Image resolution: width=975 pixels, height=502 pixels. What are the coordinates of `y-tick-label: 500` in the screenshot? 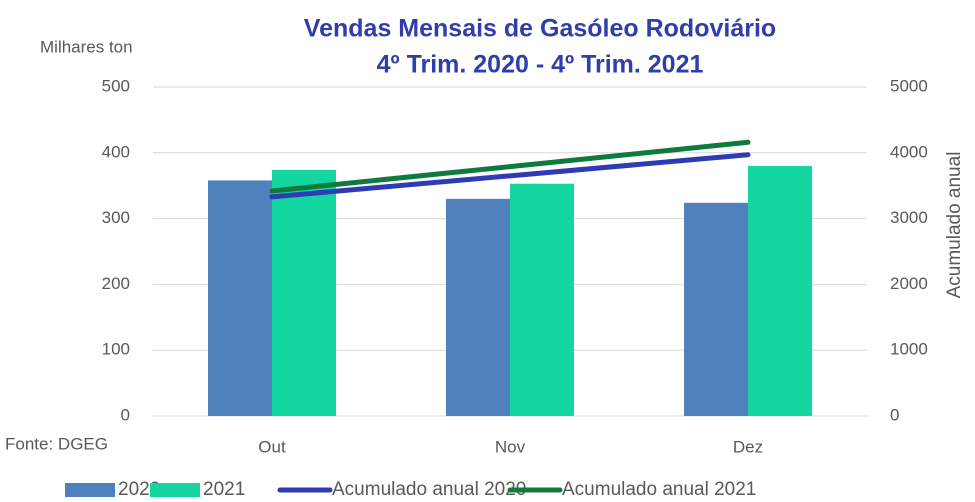 It's located at (116, 85).